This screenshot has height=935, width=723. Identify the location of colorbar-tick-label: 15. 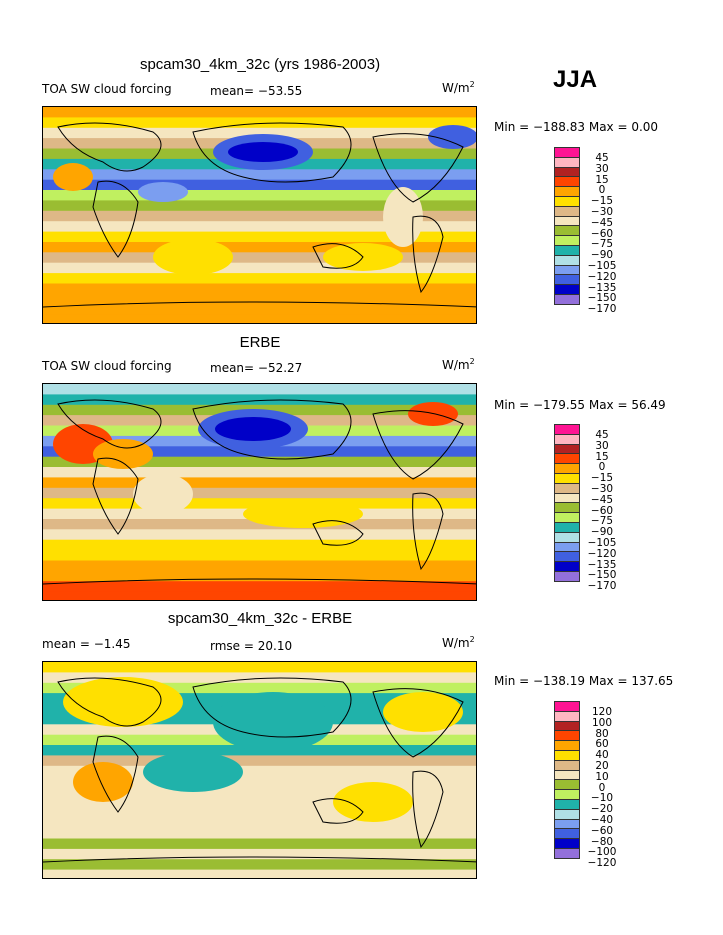
(602, 179).